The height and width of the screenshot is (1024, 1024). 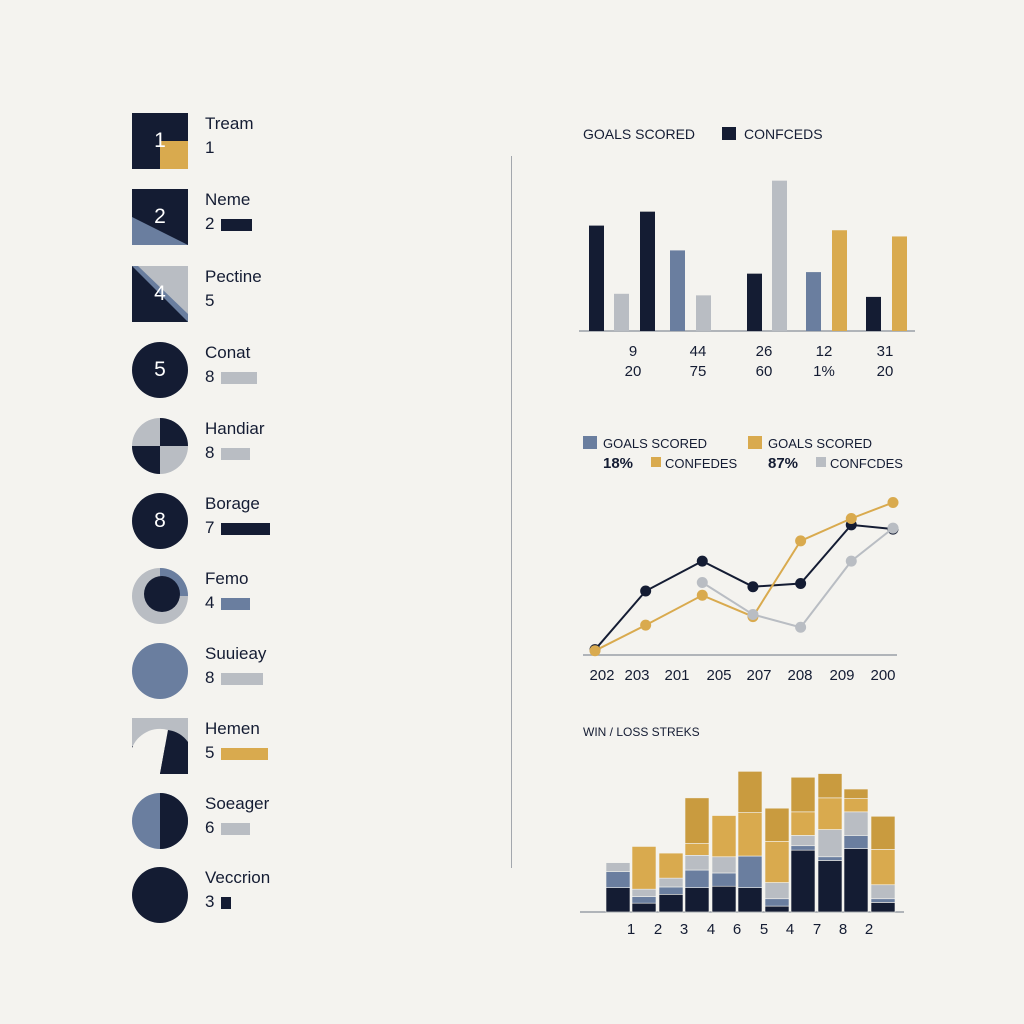 I want to click on team-name: Neme, so click(x=228, y=199).